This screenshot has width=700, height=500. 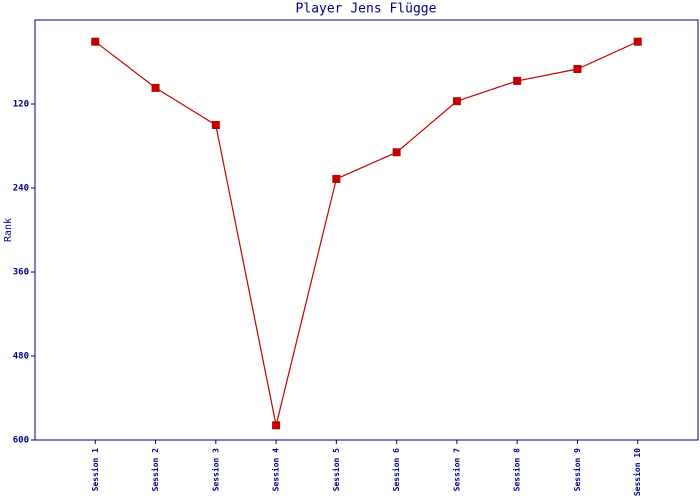 I want to click on x-tick-label: Session 10, so click(x=637, y=472).